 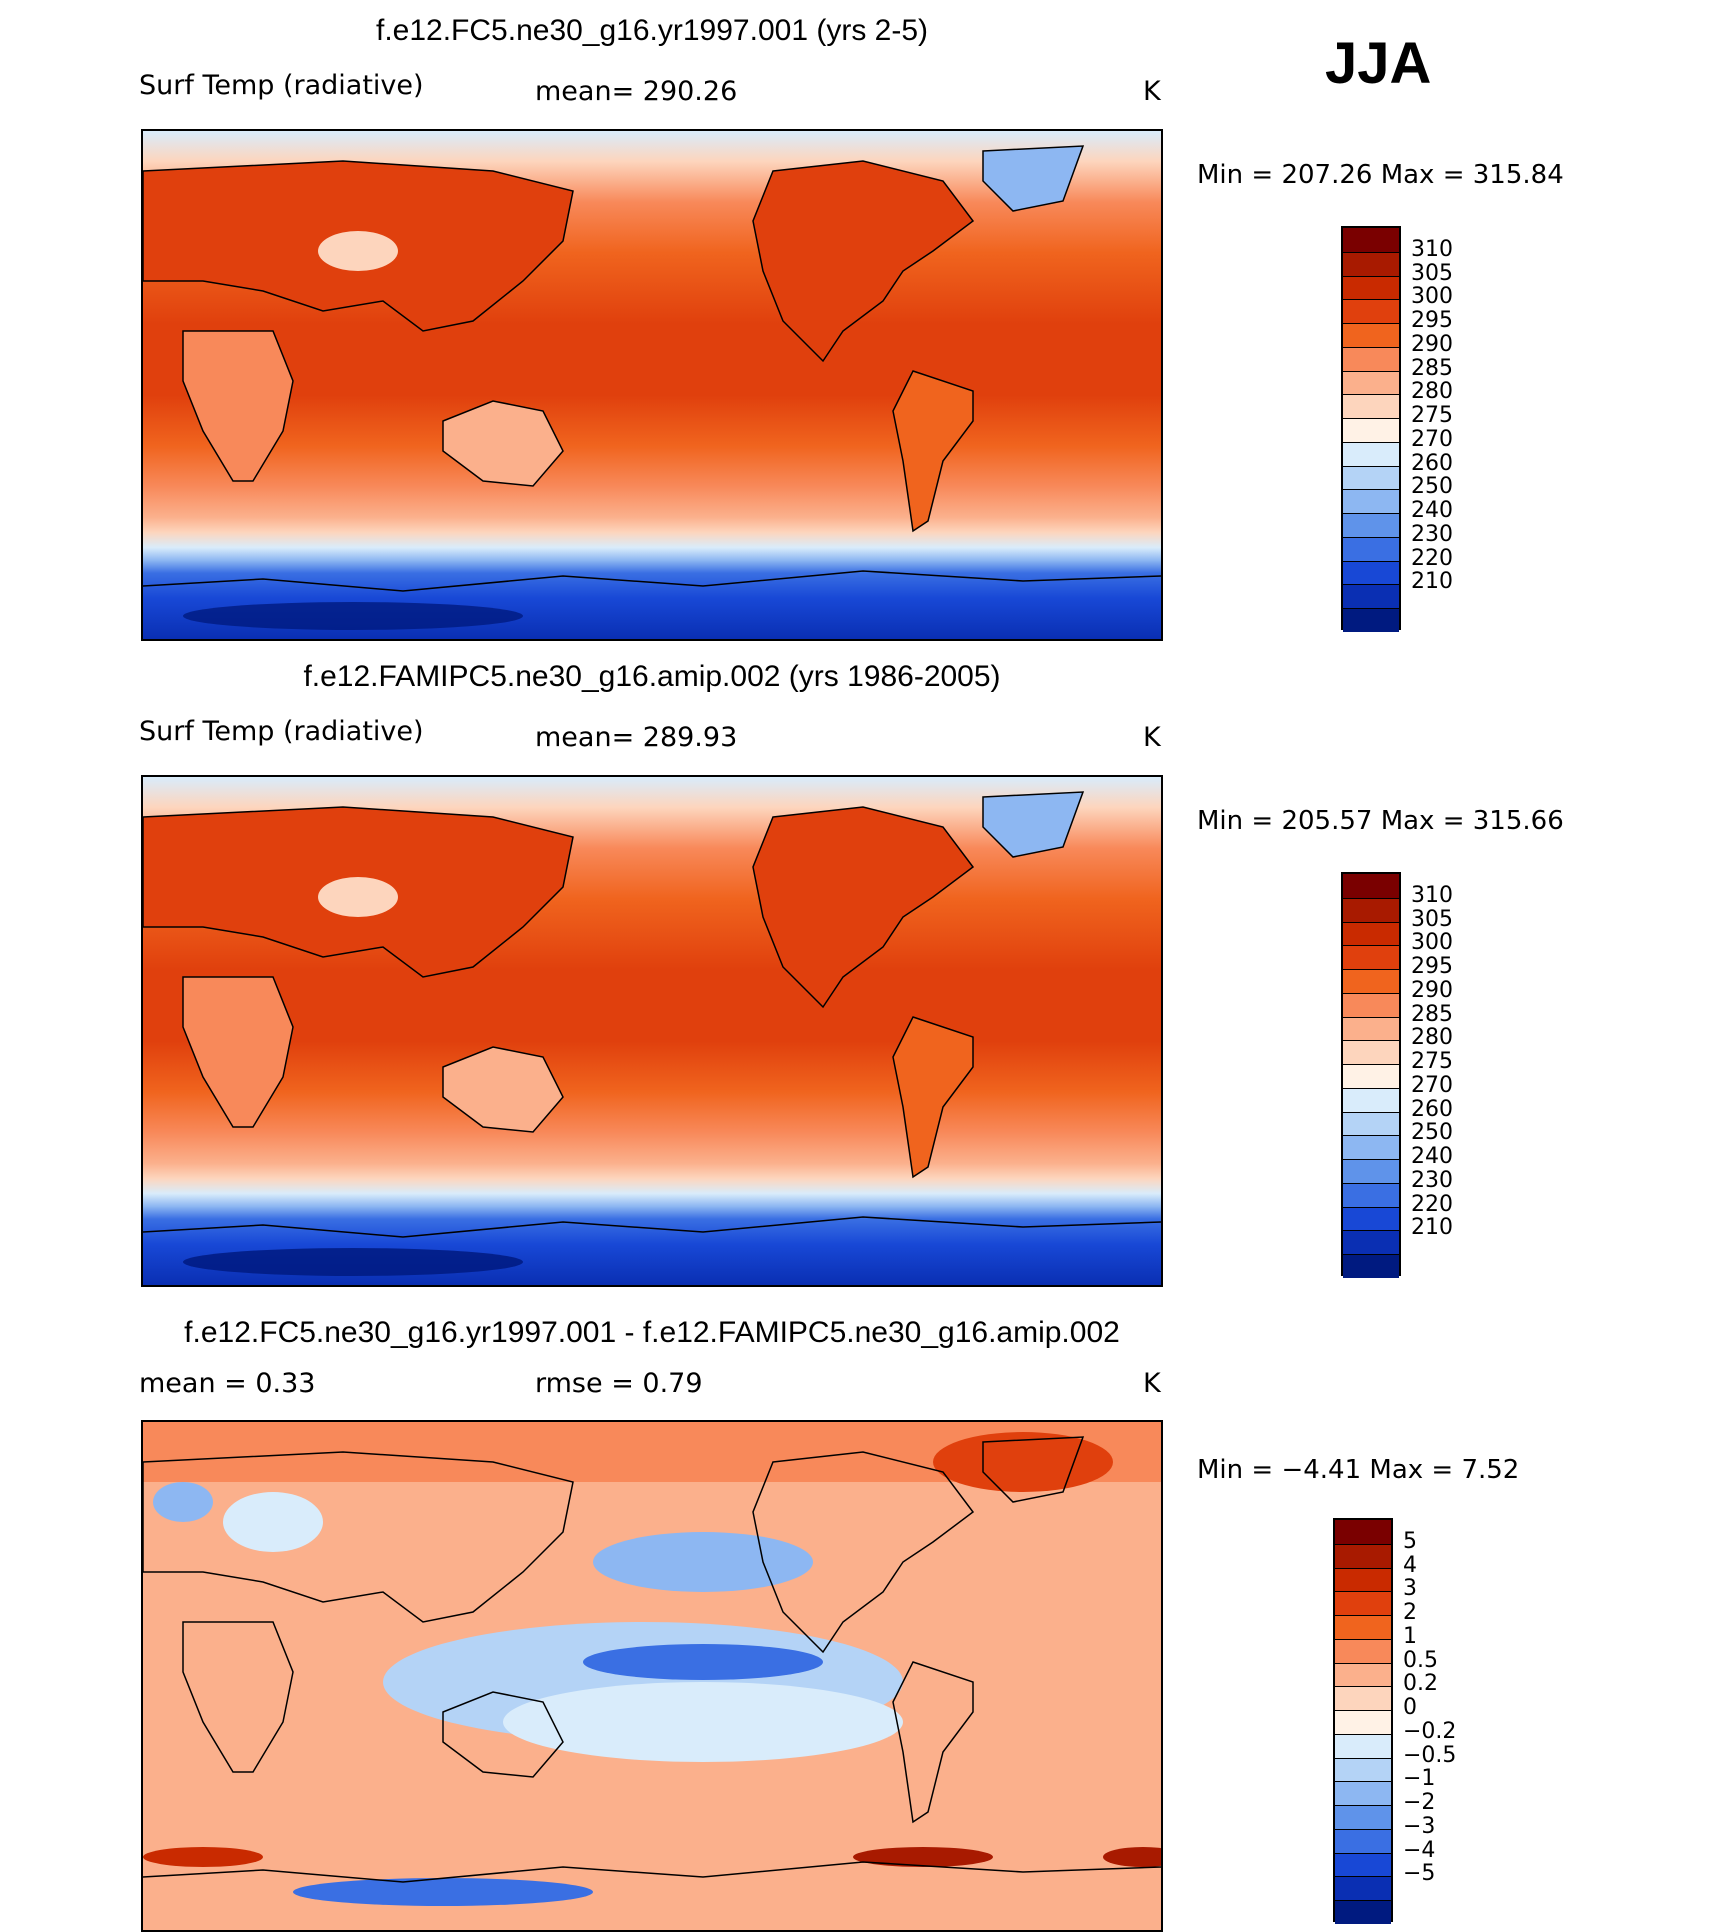 I want to click on colorbar-tick-label: 2, so click(x=1410, y=1613).